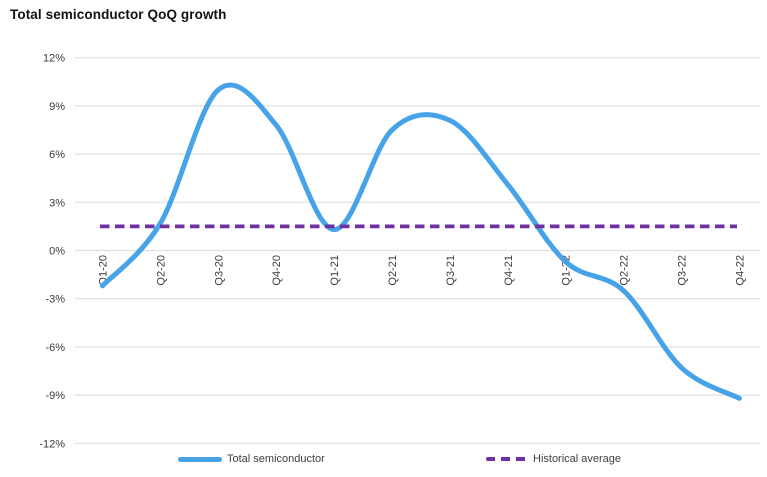 This screenshot has width=767, height=477. Describe the element at coordinates (683, 270) in the screenshot. I see `x-axis-tick-label: Q3-22` at that location.